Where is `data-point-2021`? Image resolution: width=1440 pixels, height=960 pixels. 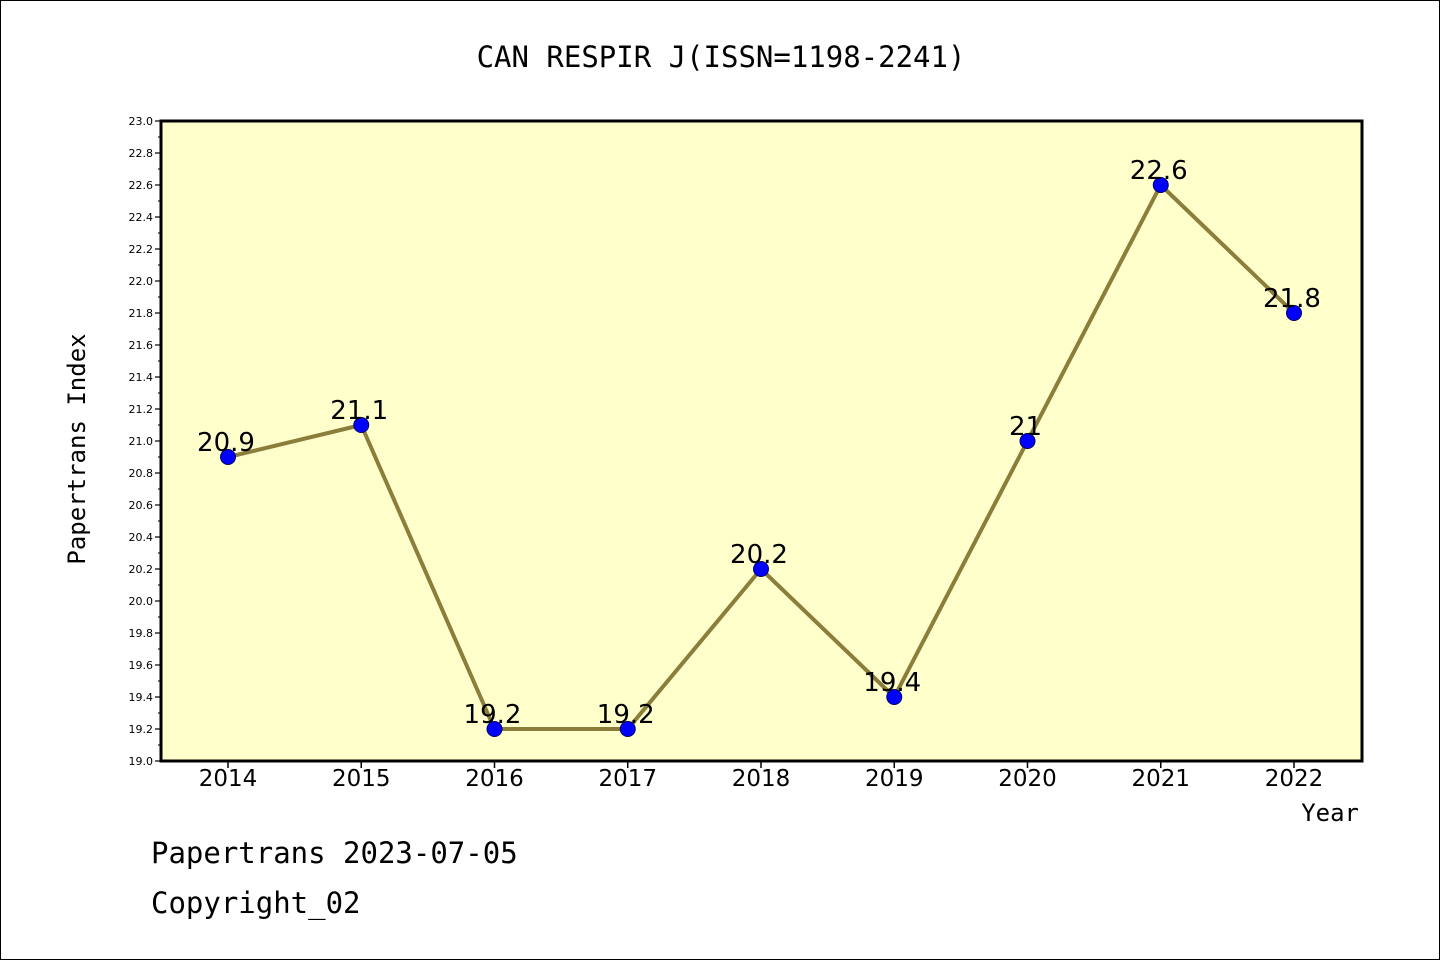
data-point-2021 is located at coordinates (1160, 185).